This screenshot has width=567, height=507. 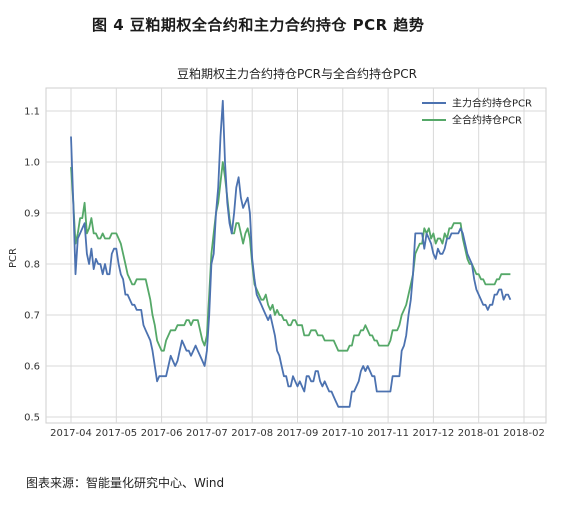 What do you see at coordinates (162, 433) in the screenshot?
I see `x-tick-label: 2017-06` at bounding box center [162, 433].